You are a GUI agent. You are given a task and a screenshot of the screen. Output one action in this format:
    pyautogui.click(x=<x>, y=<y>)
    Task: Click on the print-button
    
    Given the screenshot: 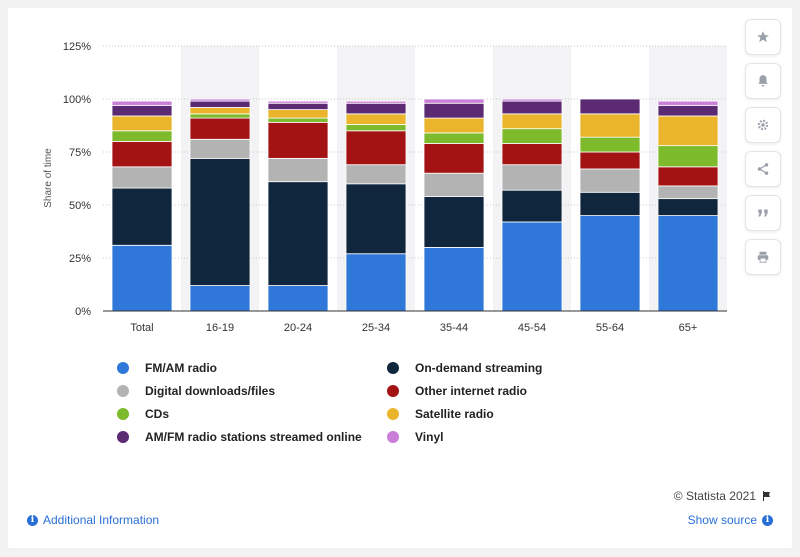 What is the action you would take?
    pyautogui.click(x=763, y=257)
    